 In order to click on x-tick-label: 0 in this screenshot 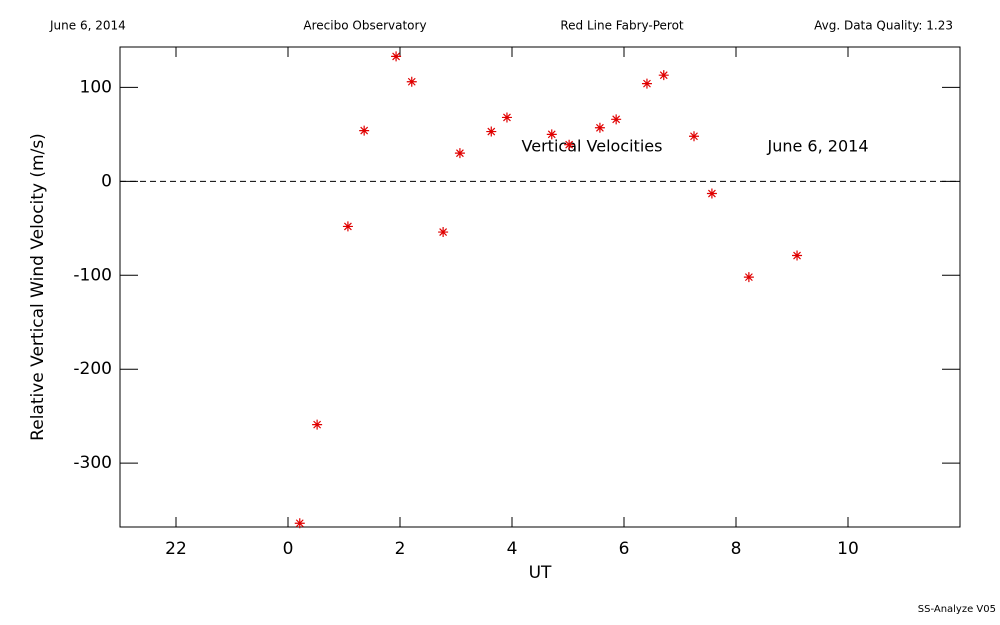, I will do `click(288, 549)`.